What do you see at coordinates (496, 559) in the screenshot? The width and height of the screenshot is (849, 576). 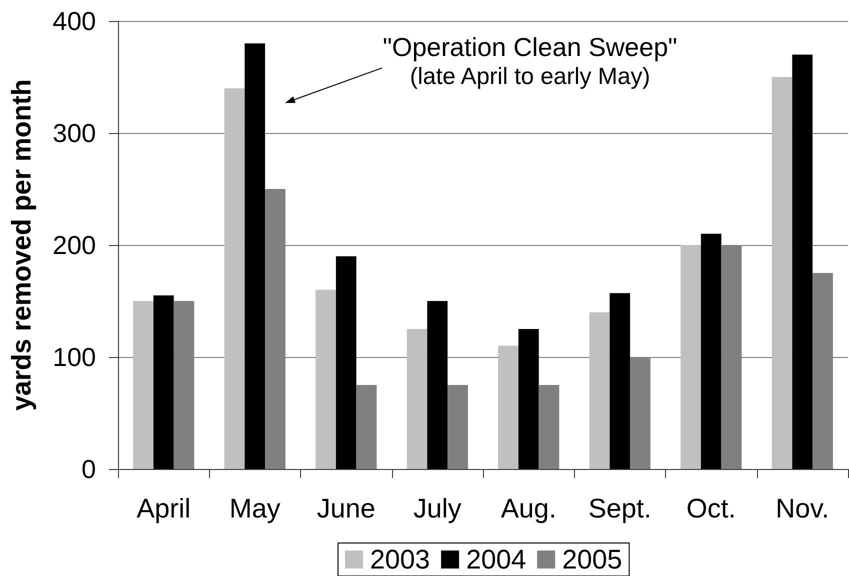 I see `legend-label: 2004` at bounding box center [496, 559].